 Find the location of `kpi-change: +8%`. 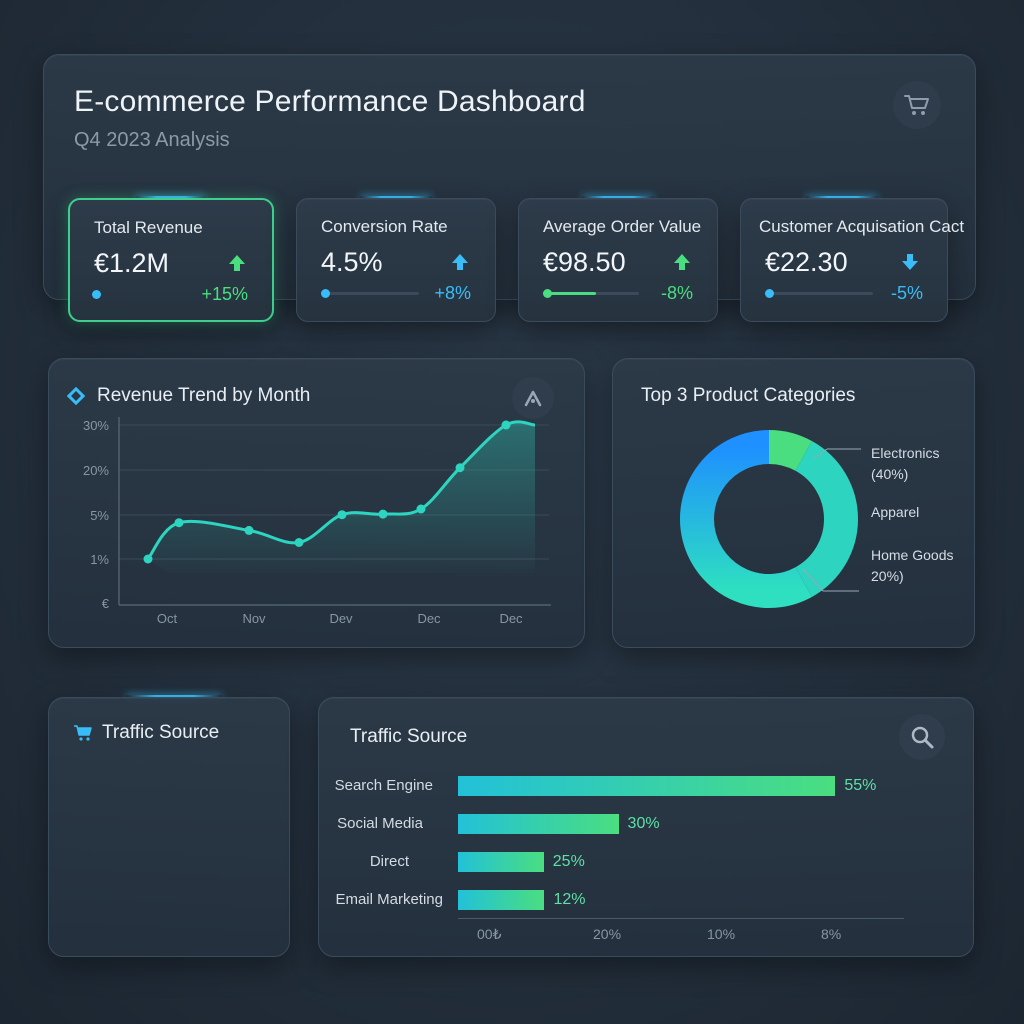

kpi-change: +8% is located at coordinates (452, 293).